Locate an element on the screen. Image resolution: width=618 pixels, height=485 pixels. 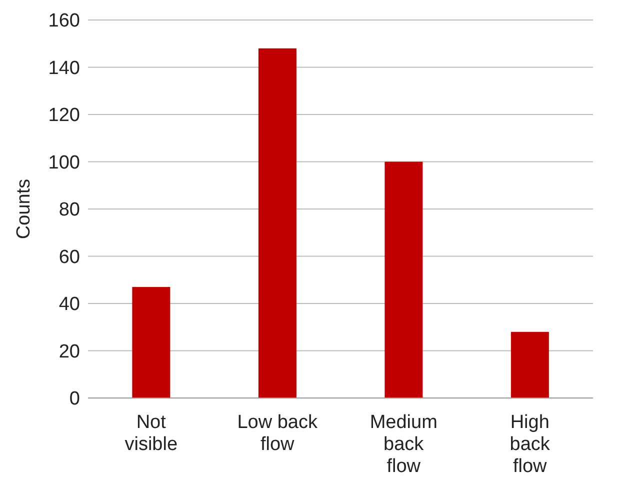
x-tick-label: Not visible is located at coordinates (151, 433).